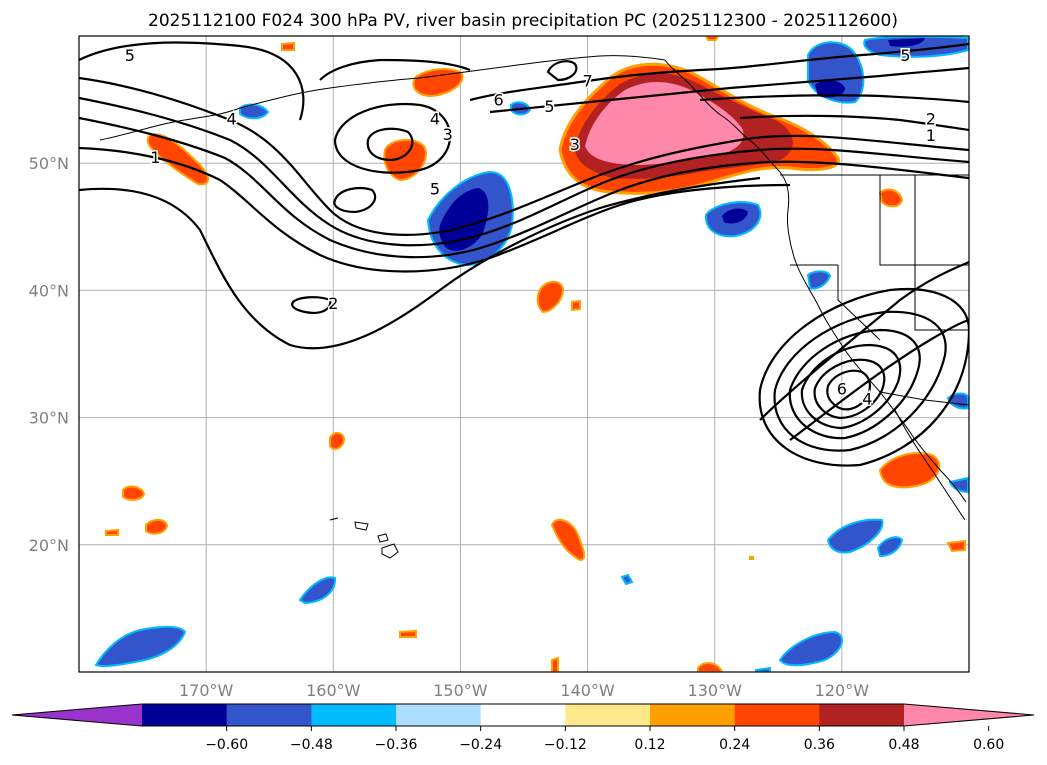 The width and height of the screenshot is (1047, 765). I want to click on colorbar-tick-label: −0.12, so click(565, 745).